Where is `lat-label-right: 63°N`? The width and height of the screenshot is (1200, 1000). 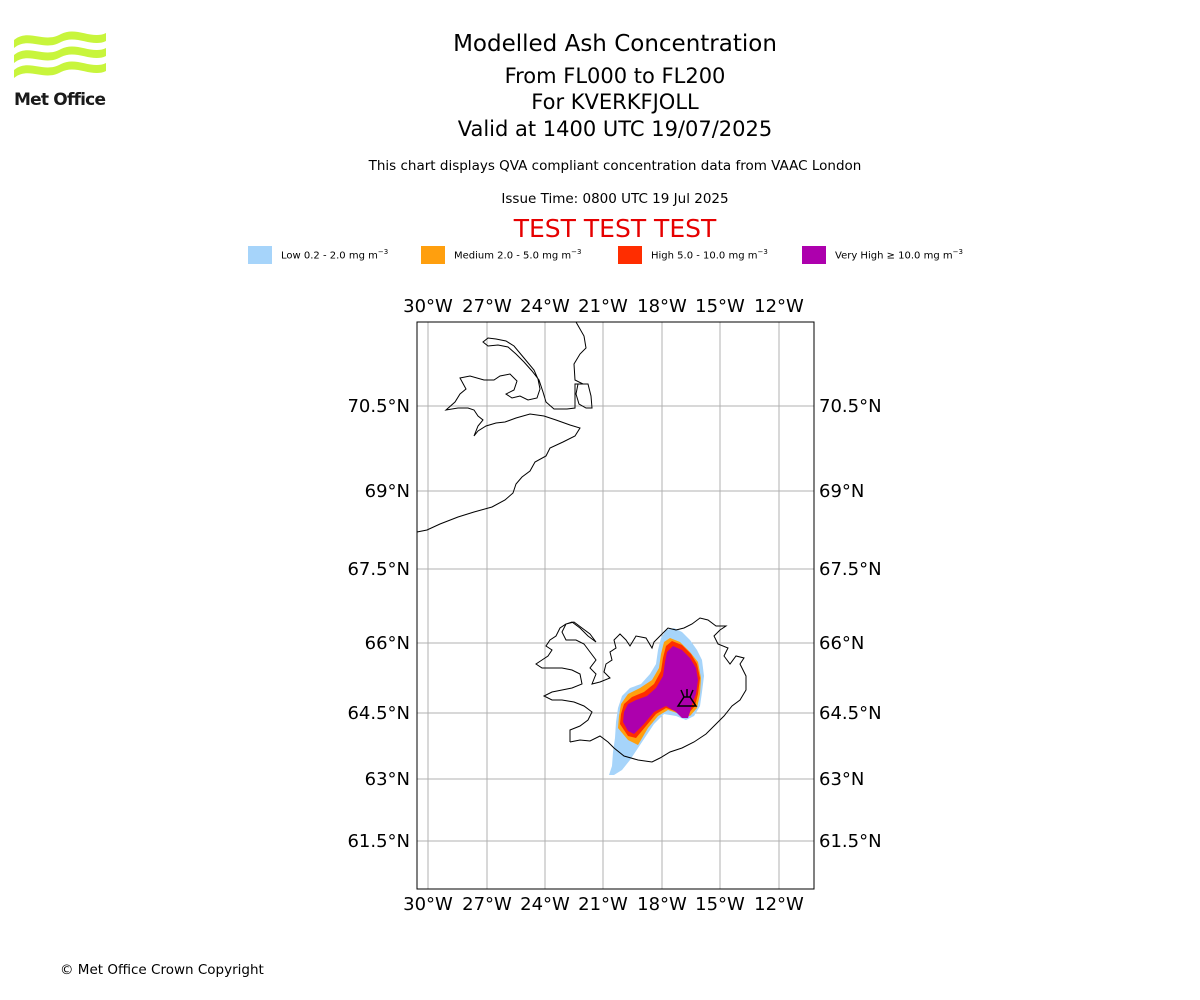
lat-label-right: 63°N is located at coordinates (841, 779).